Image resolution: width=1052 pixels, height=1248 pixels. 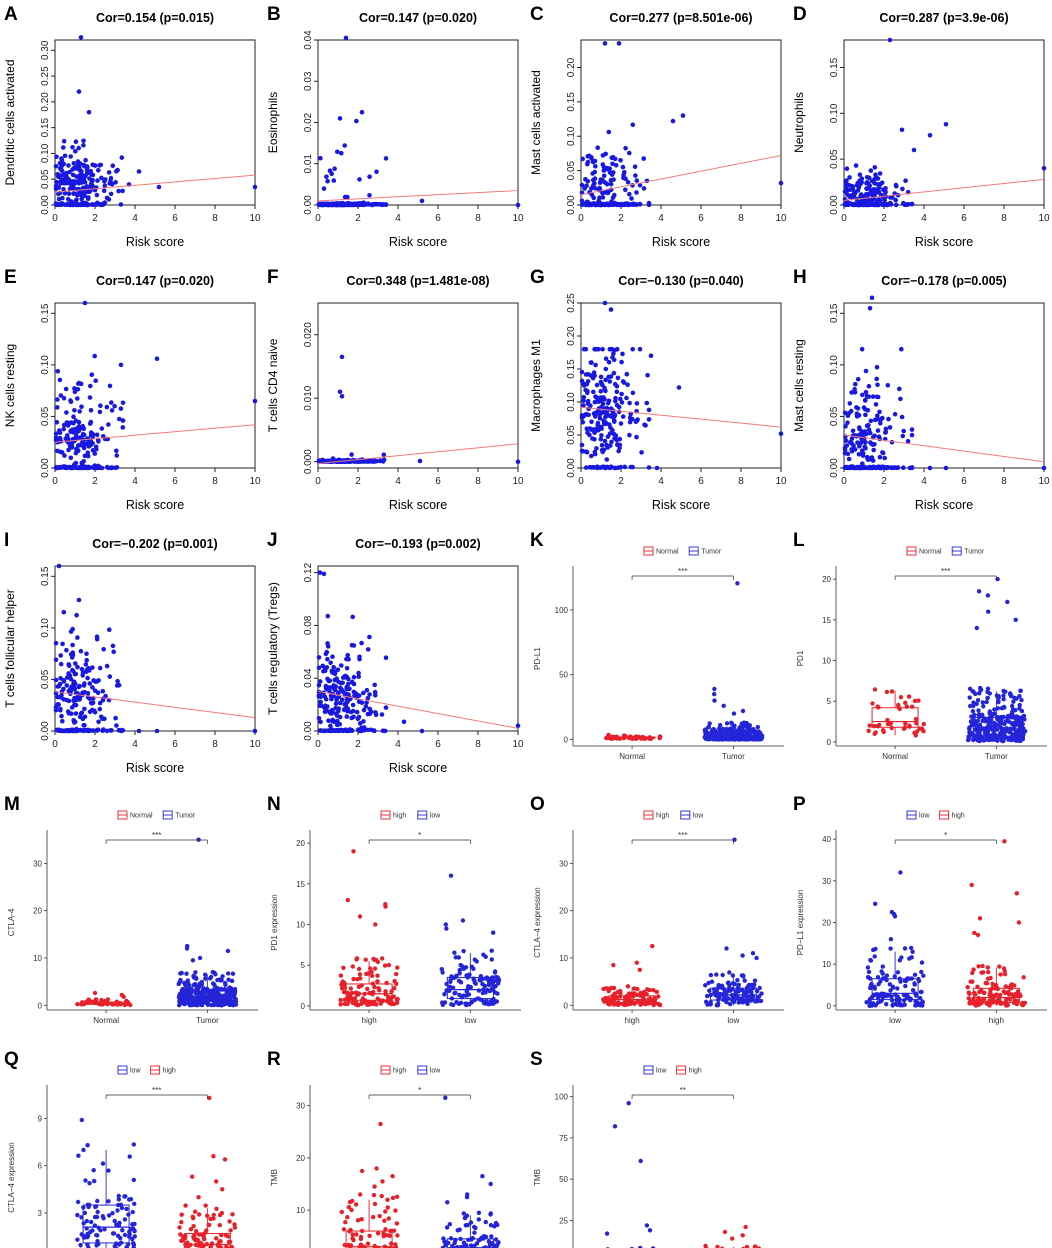 I want to click on y-tick-label: 0.10, so click(x=571, y=136).